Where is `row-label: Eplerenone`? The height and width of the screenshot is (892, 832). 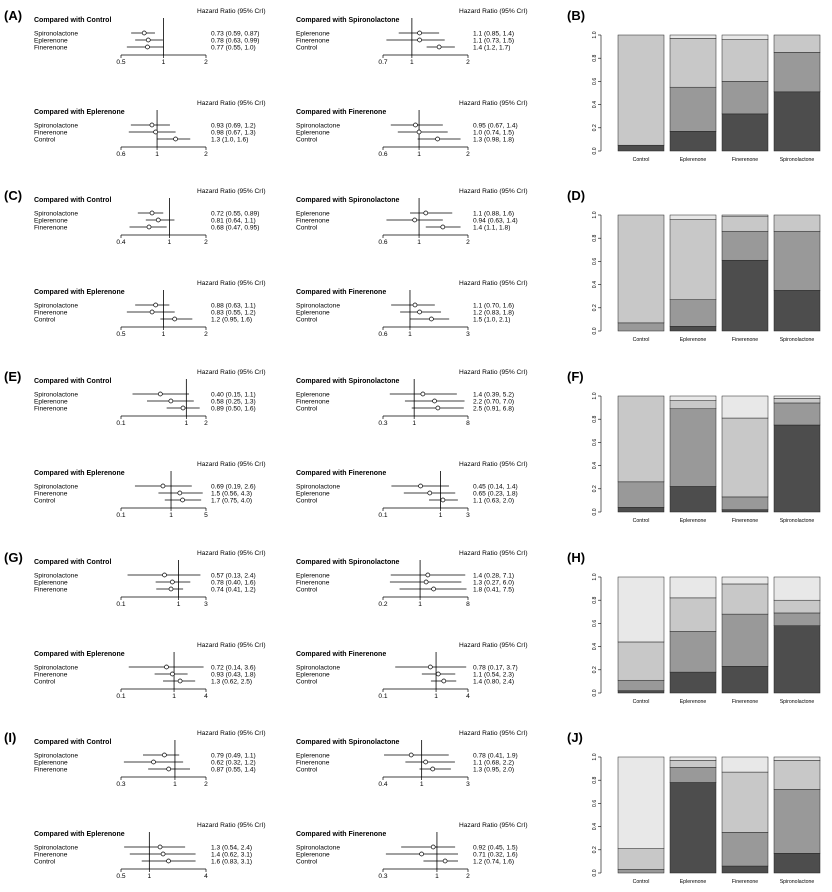 row-label: Eplerenone is located at coordinates (313, 755).